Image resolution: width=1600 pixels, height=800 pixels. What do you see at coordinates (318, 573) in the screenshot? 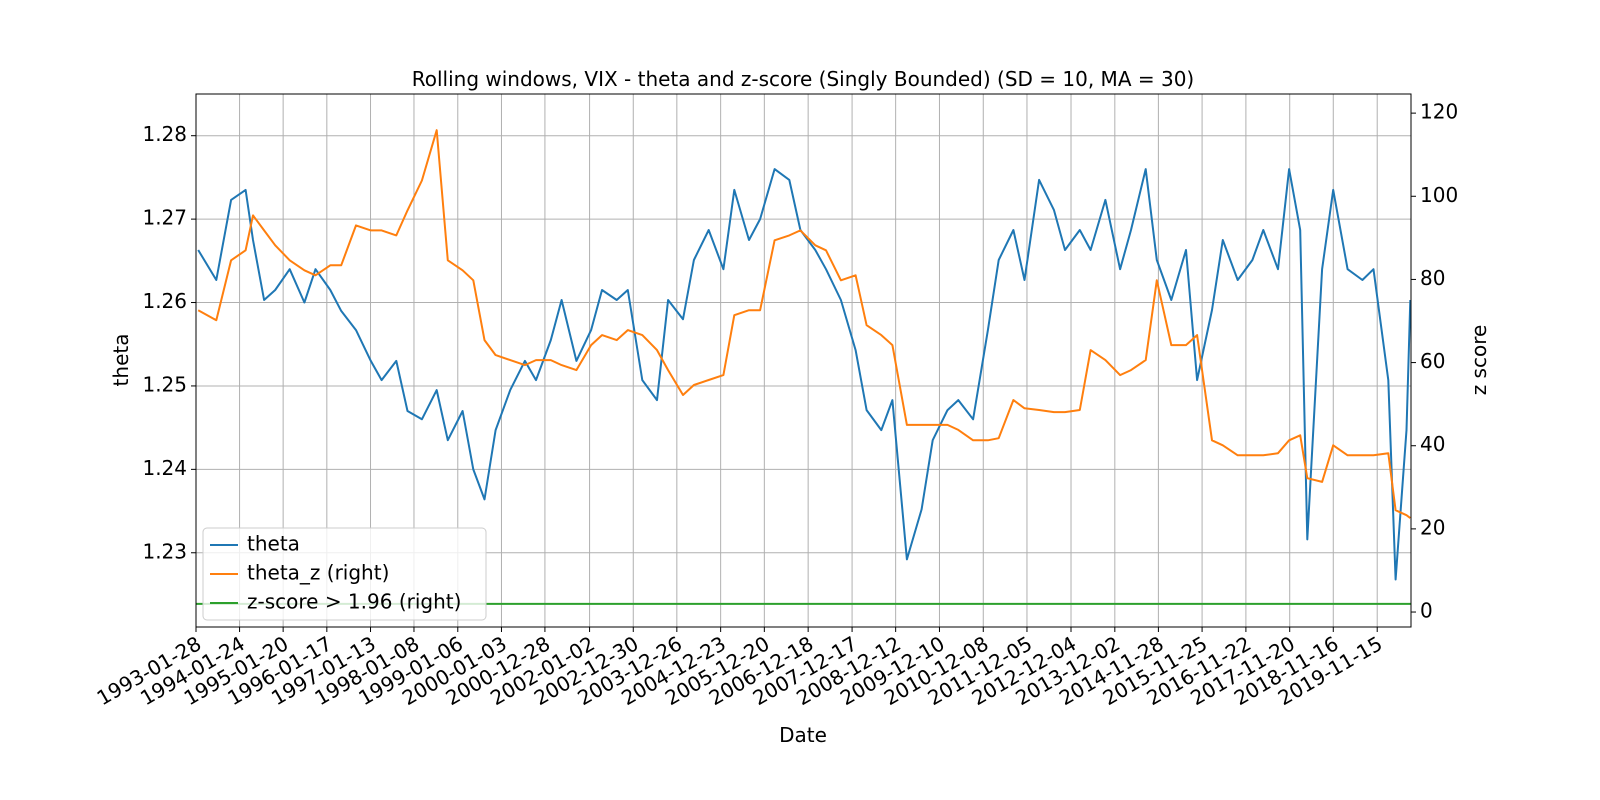
I see `legend-label: theta_z (right)` at bounding box center [318, 573].